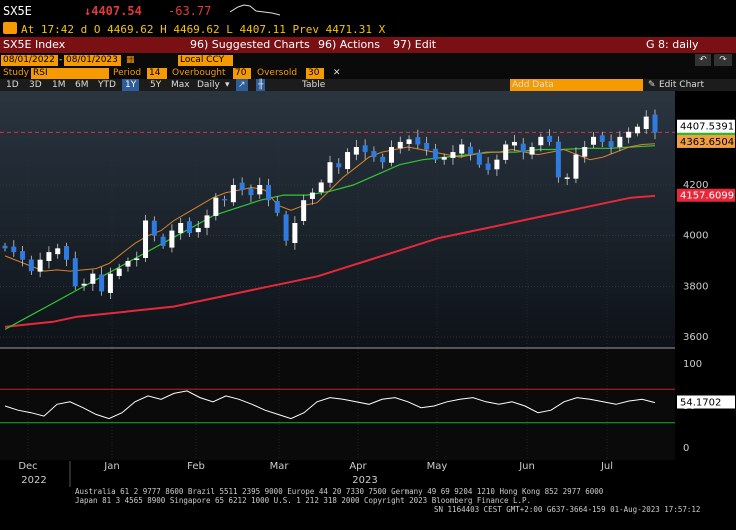 Image resolution: width=736 pixels, height=530 pixels. Describe the element at coordinates (349, 44) in the screenshot. I see `actions-menu: 96) Actions` at that location.